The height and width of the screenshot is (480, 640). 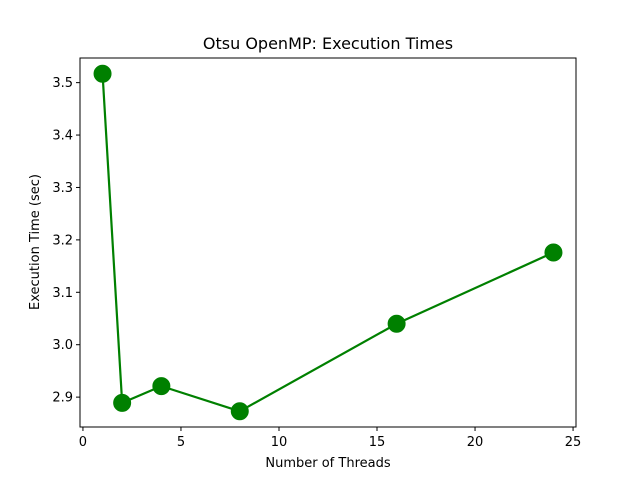 I want to click on y-tick-label: 3.1, so click(x=62, y=293).